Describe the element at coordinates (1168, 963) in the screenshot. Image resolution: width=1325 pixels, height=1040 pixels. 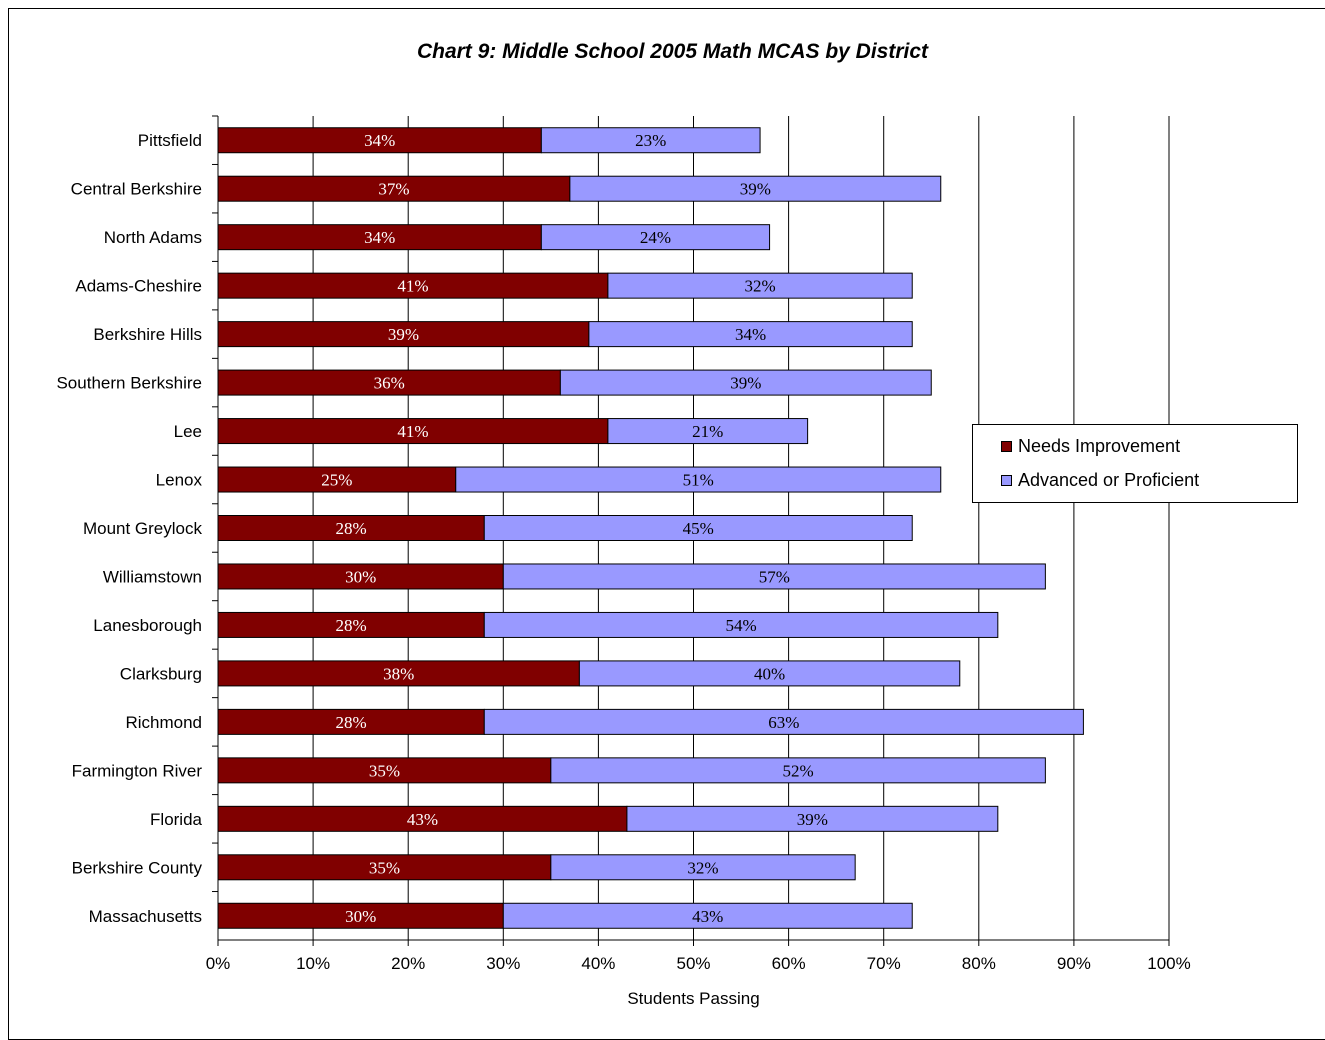
I see `x-tick-label: 100%` at that location.